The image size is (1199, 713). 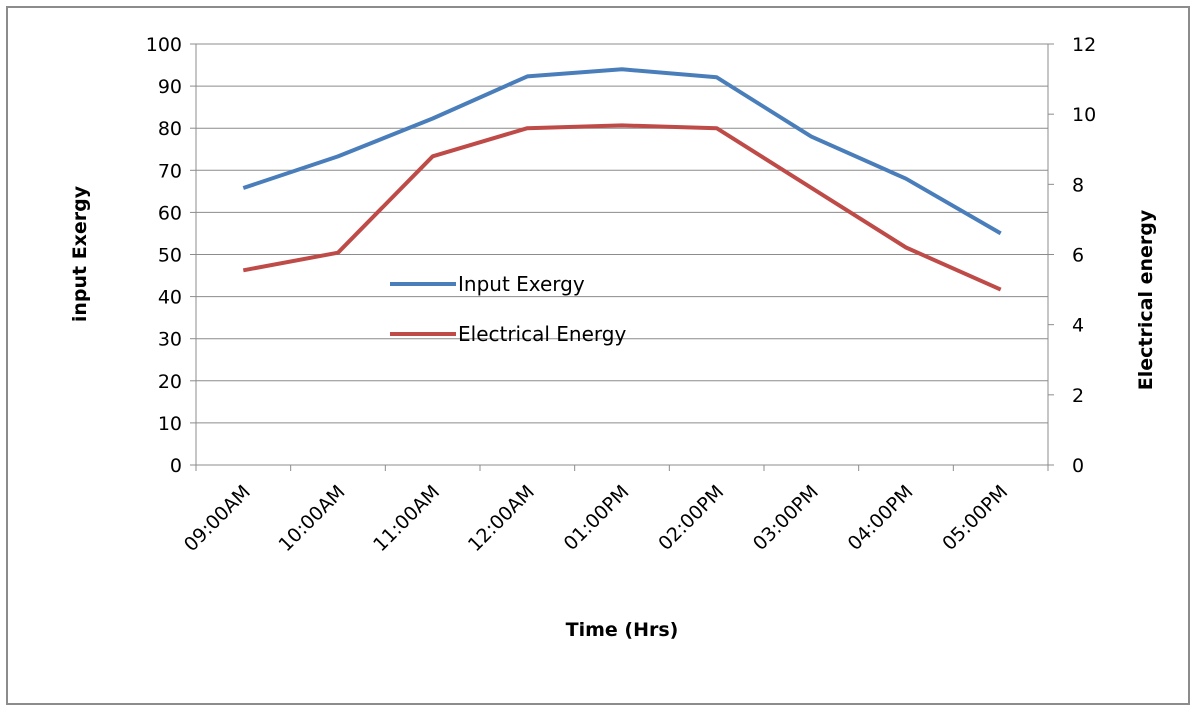 What do you see at coordinates (1078, 326) in the screenshot?
I see `y2-tick-label: 4` at bounding box center [1078, 326].